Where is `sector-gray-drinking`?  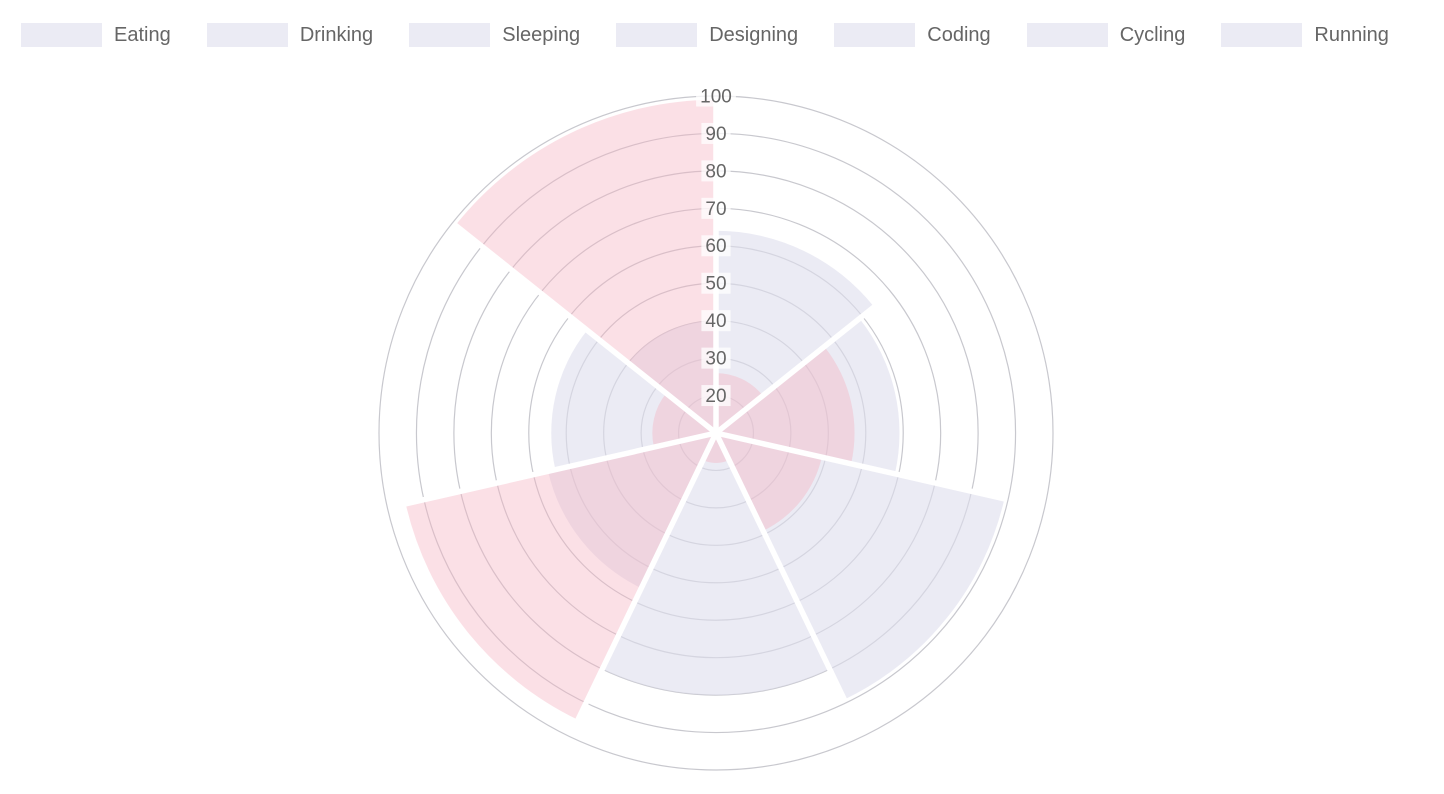 sector-gray-drinking is located at coordinates (808, 396).